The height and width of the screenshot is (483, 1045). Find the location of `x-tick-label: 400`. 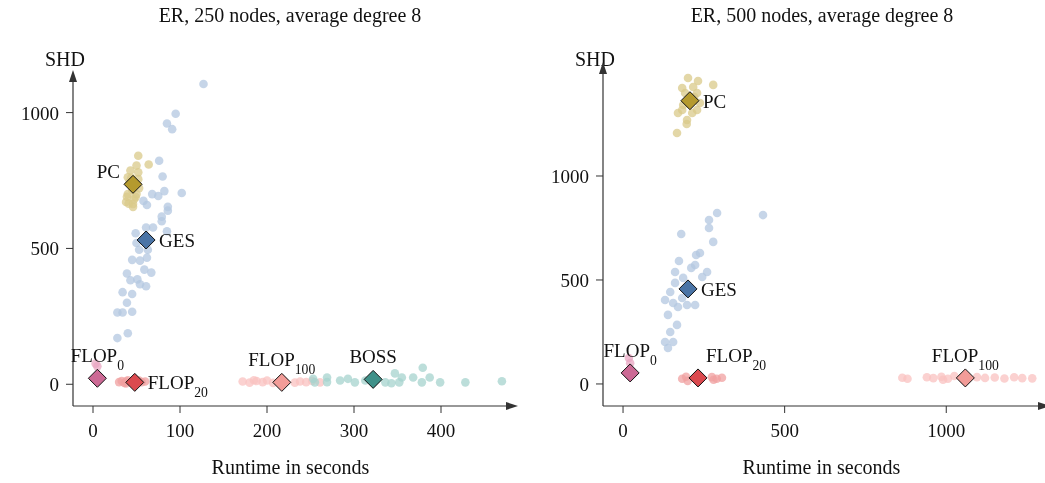

x-tick-label: 400 is located at coordinates (441, 430).